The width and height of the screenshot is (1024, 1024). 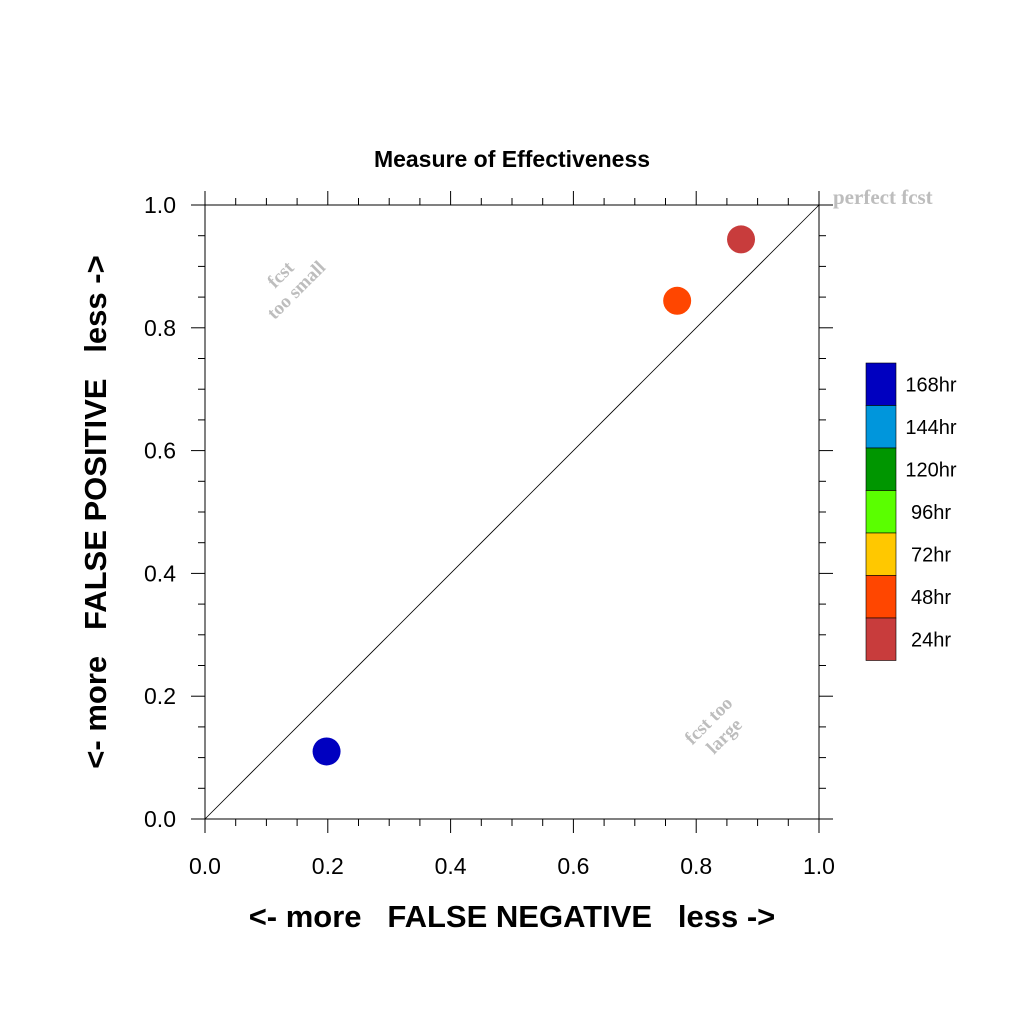 What do you see at coordinates (451, 866) in the screenshot?
I see `x-tick-label: 0.4` at bounding box center [451, 866].